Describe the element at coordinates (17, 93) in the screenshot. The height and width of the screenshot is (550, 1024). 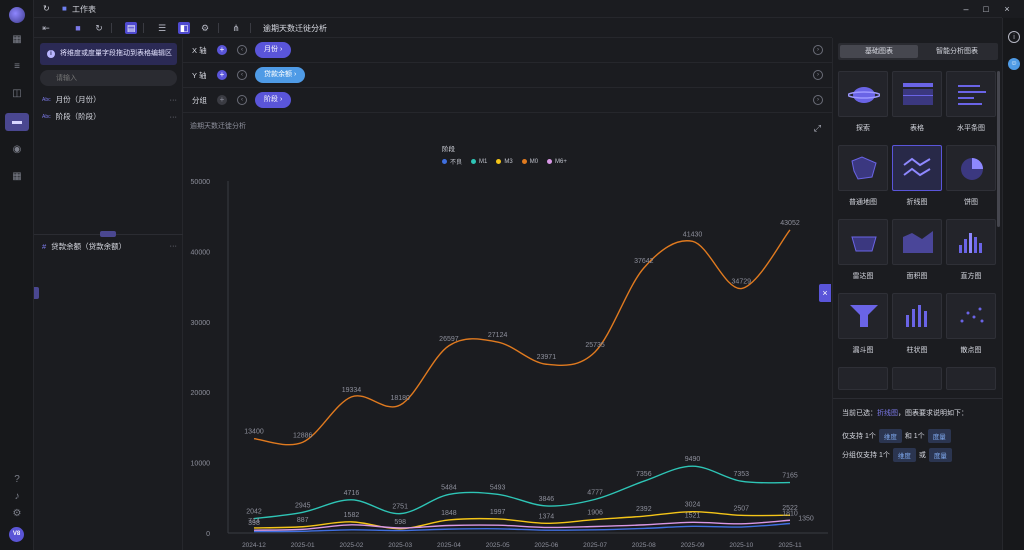
I see `cube-icon: ◫` at that location.